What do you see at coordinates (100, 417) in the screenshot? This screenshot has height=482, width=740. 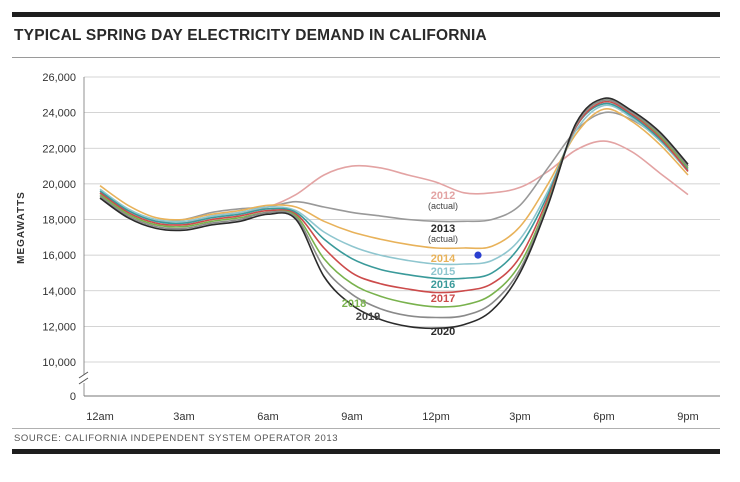 I see `x-tick-label: 12am` at bounding box center [100, 417].